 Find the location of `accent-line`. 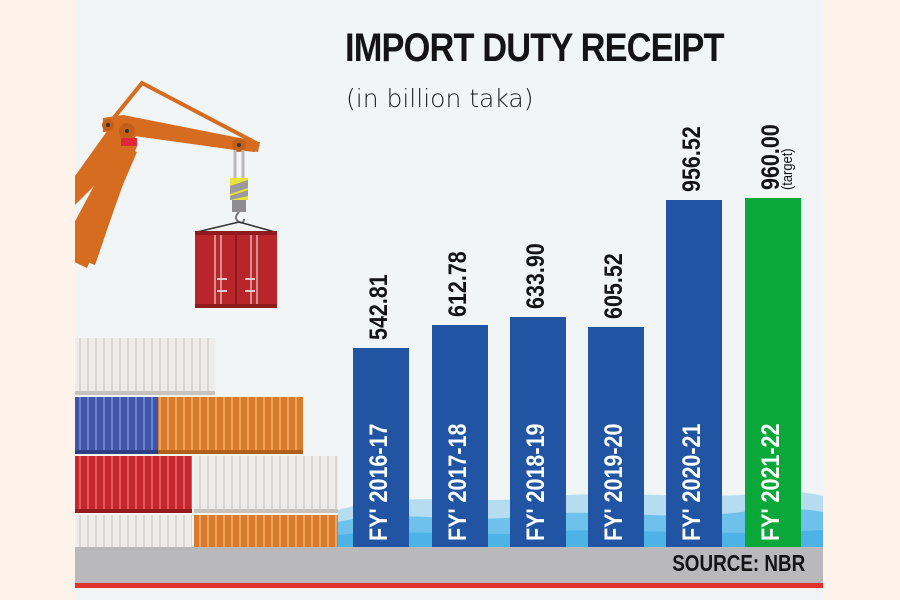

accent-line is located at coordinates (449, 585).